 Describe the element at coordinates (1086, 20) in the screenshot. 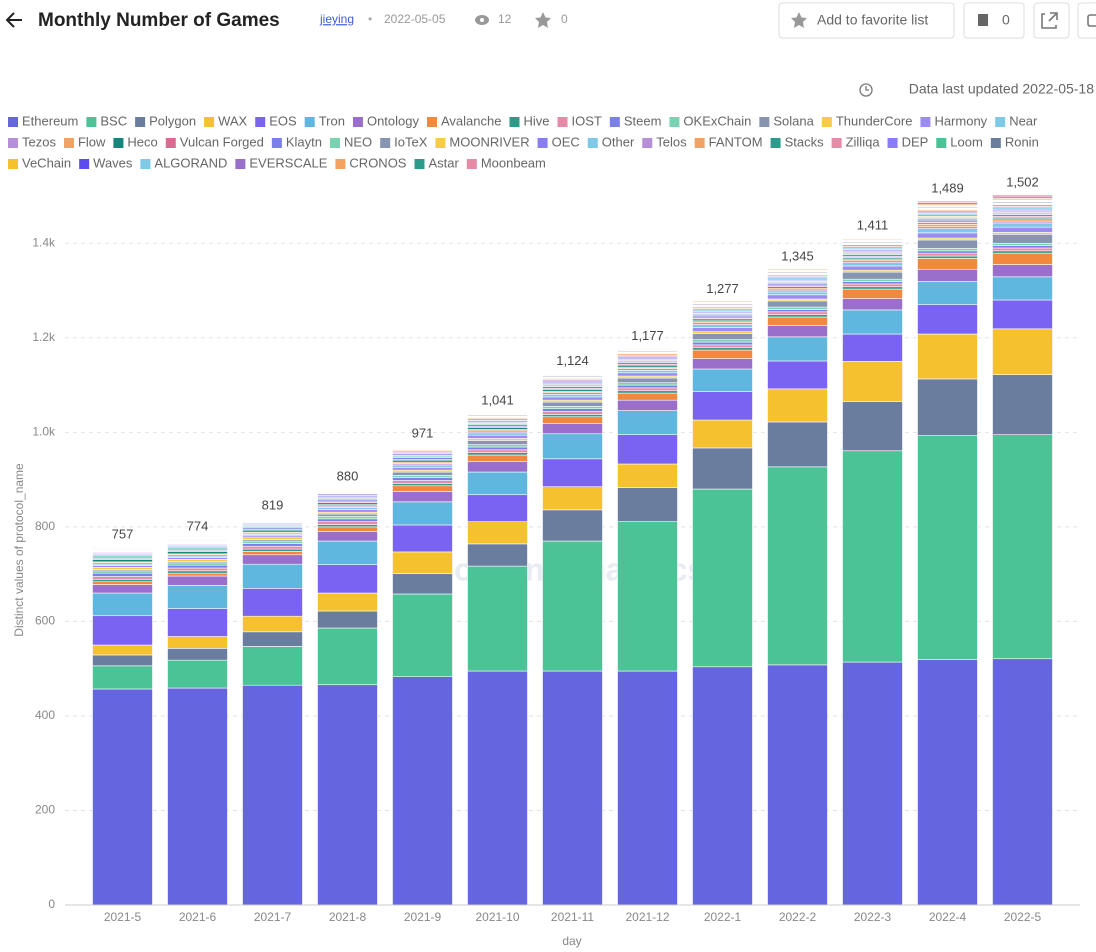

I see `more-button` at that location.